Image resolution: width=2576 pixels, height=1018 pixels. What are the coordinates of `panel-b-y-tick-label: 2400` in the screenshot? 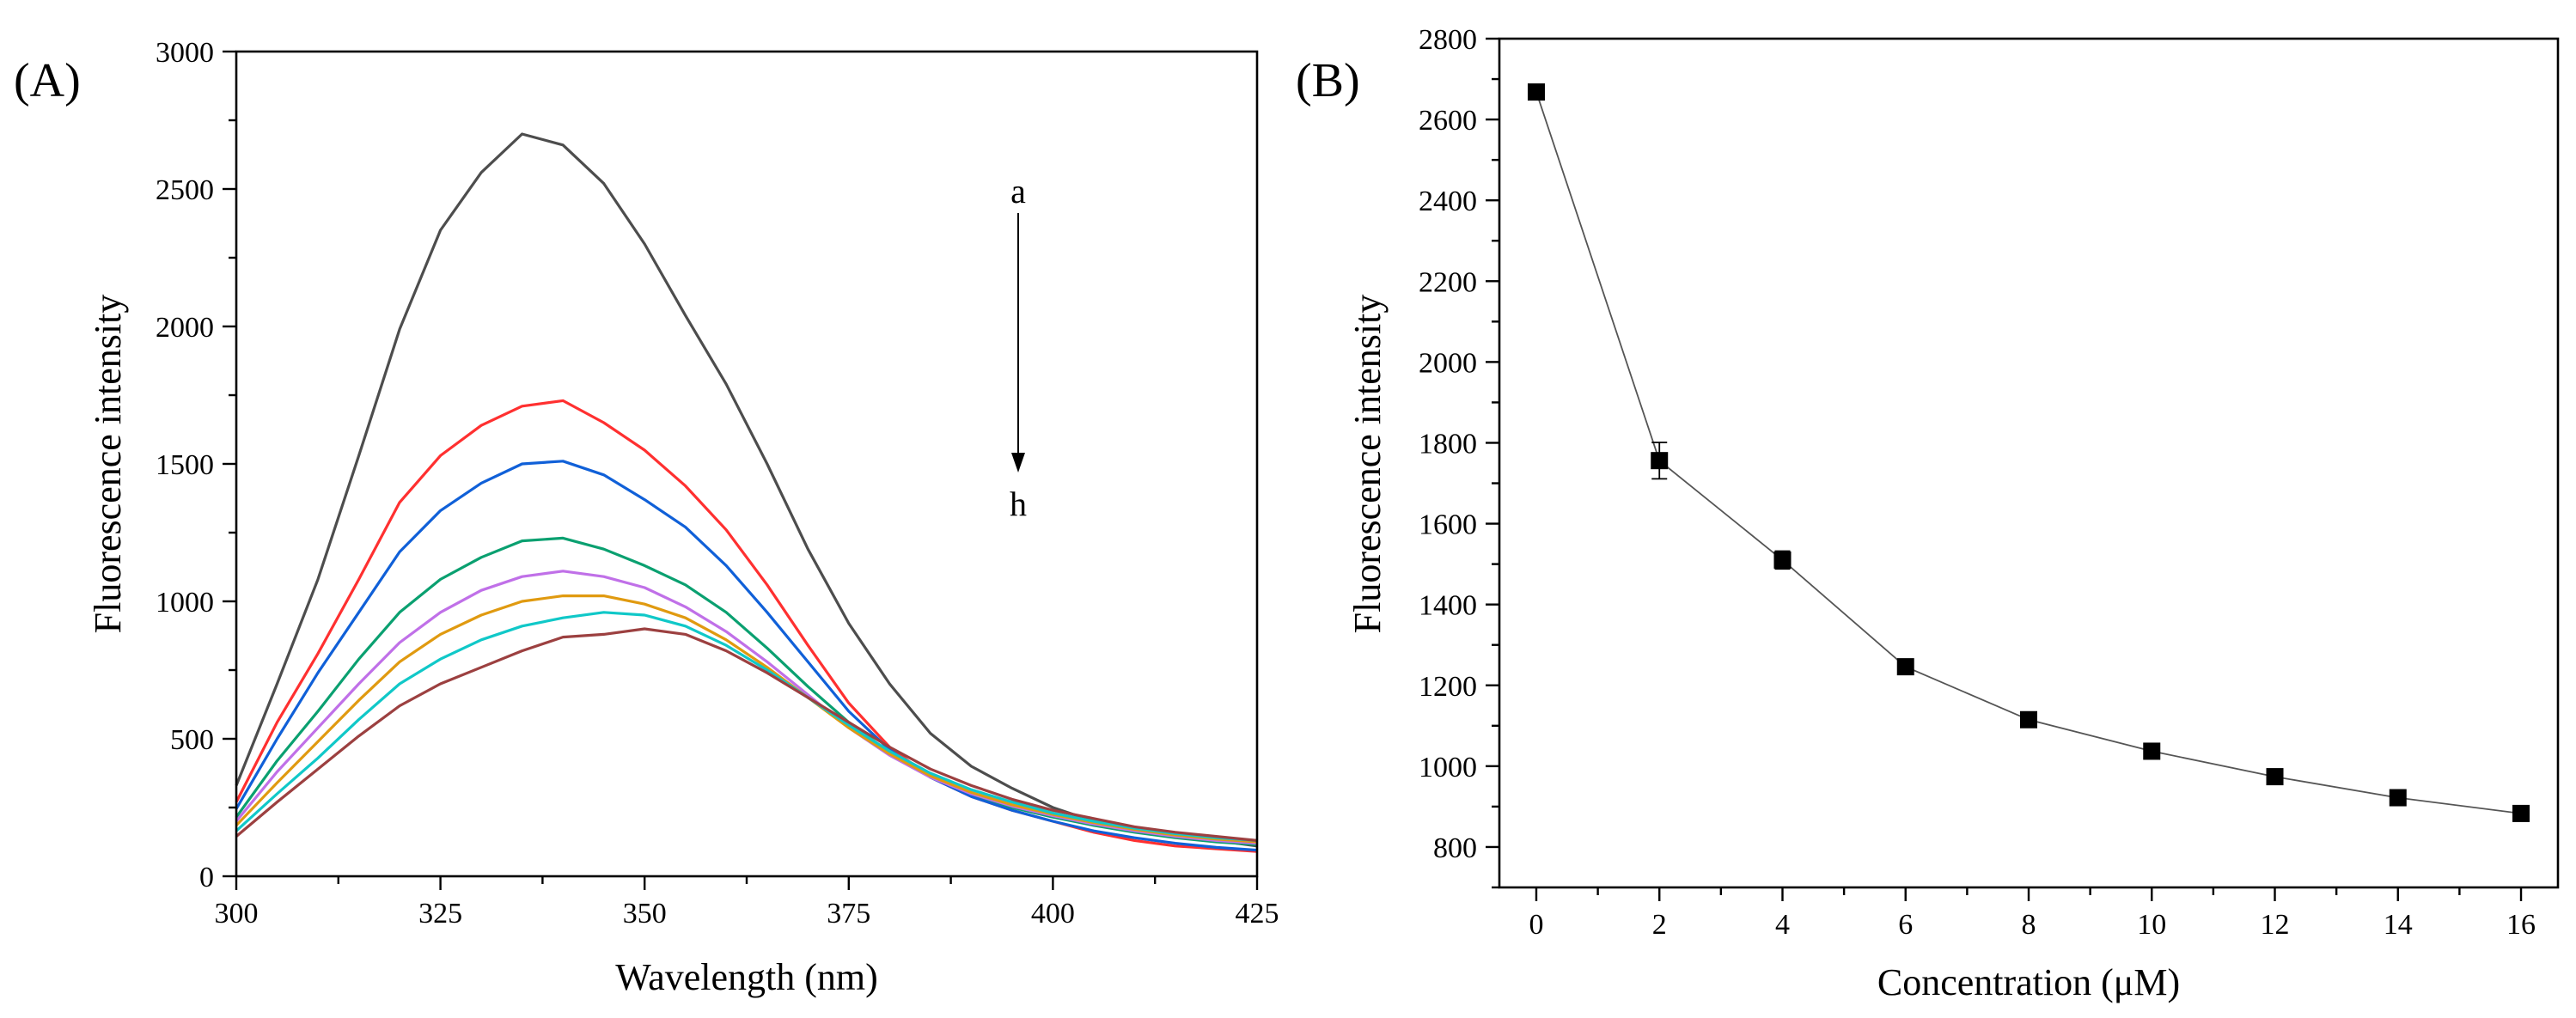 It's located at (1448, 201).